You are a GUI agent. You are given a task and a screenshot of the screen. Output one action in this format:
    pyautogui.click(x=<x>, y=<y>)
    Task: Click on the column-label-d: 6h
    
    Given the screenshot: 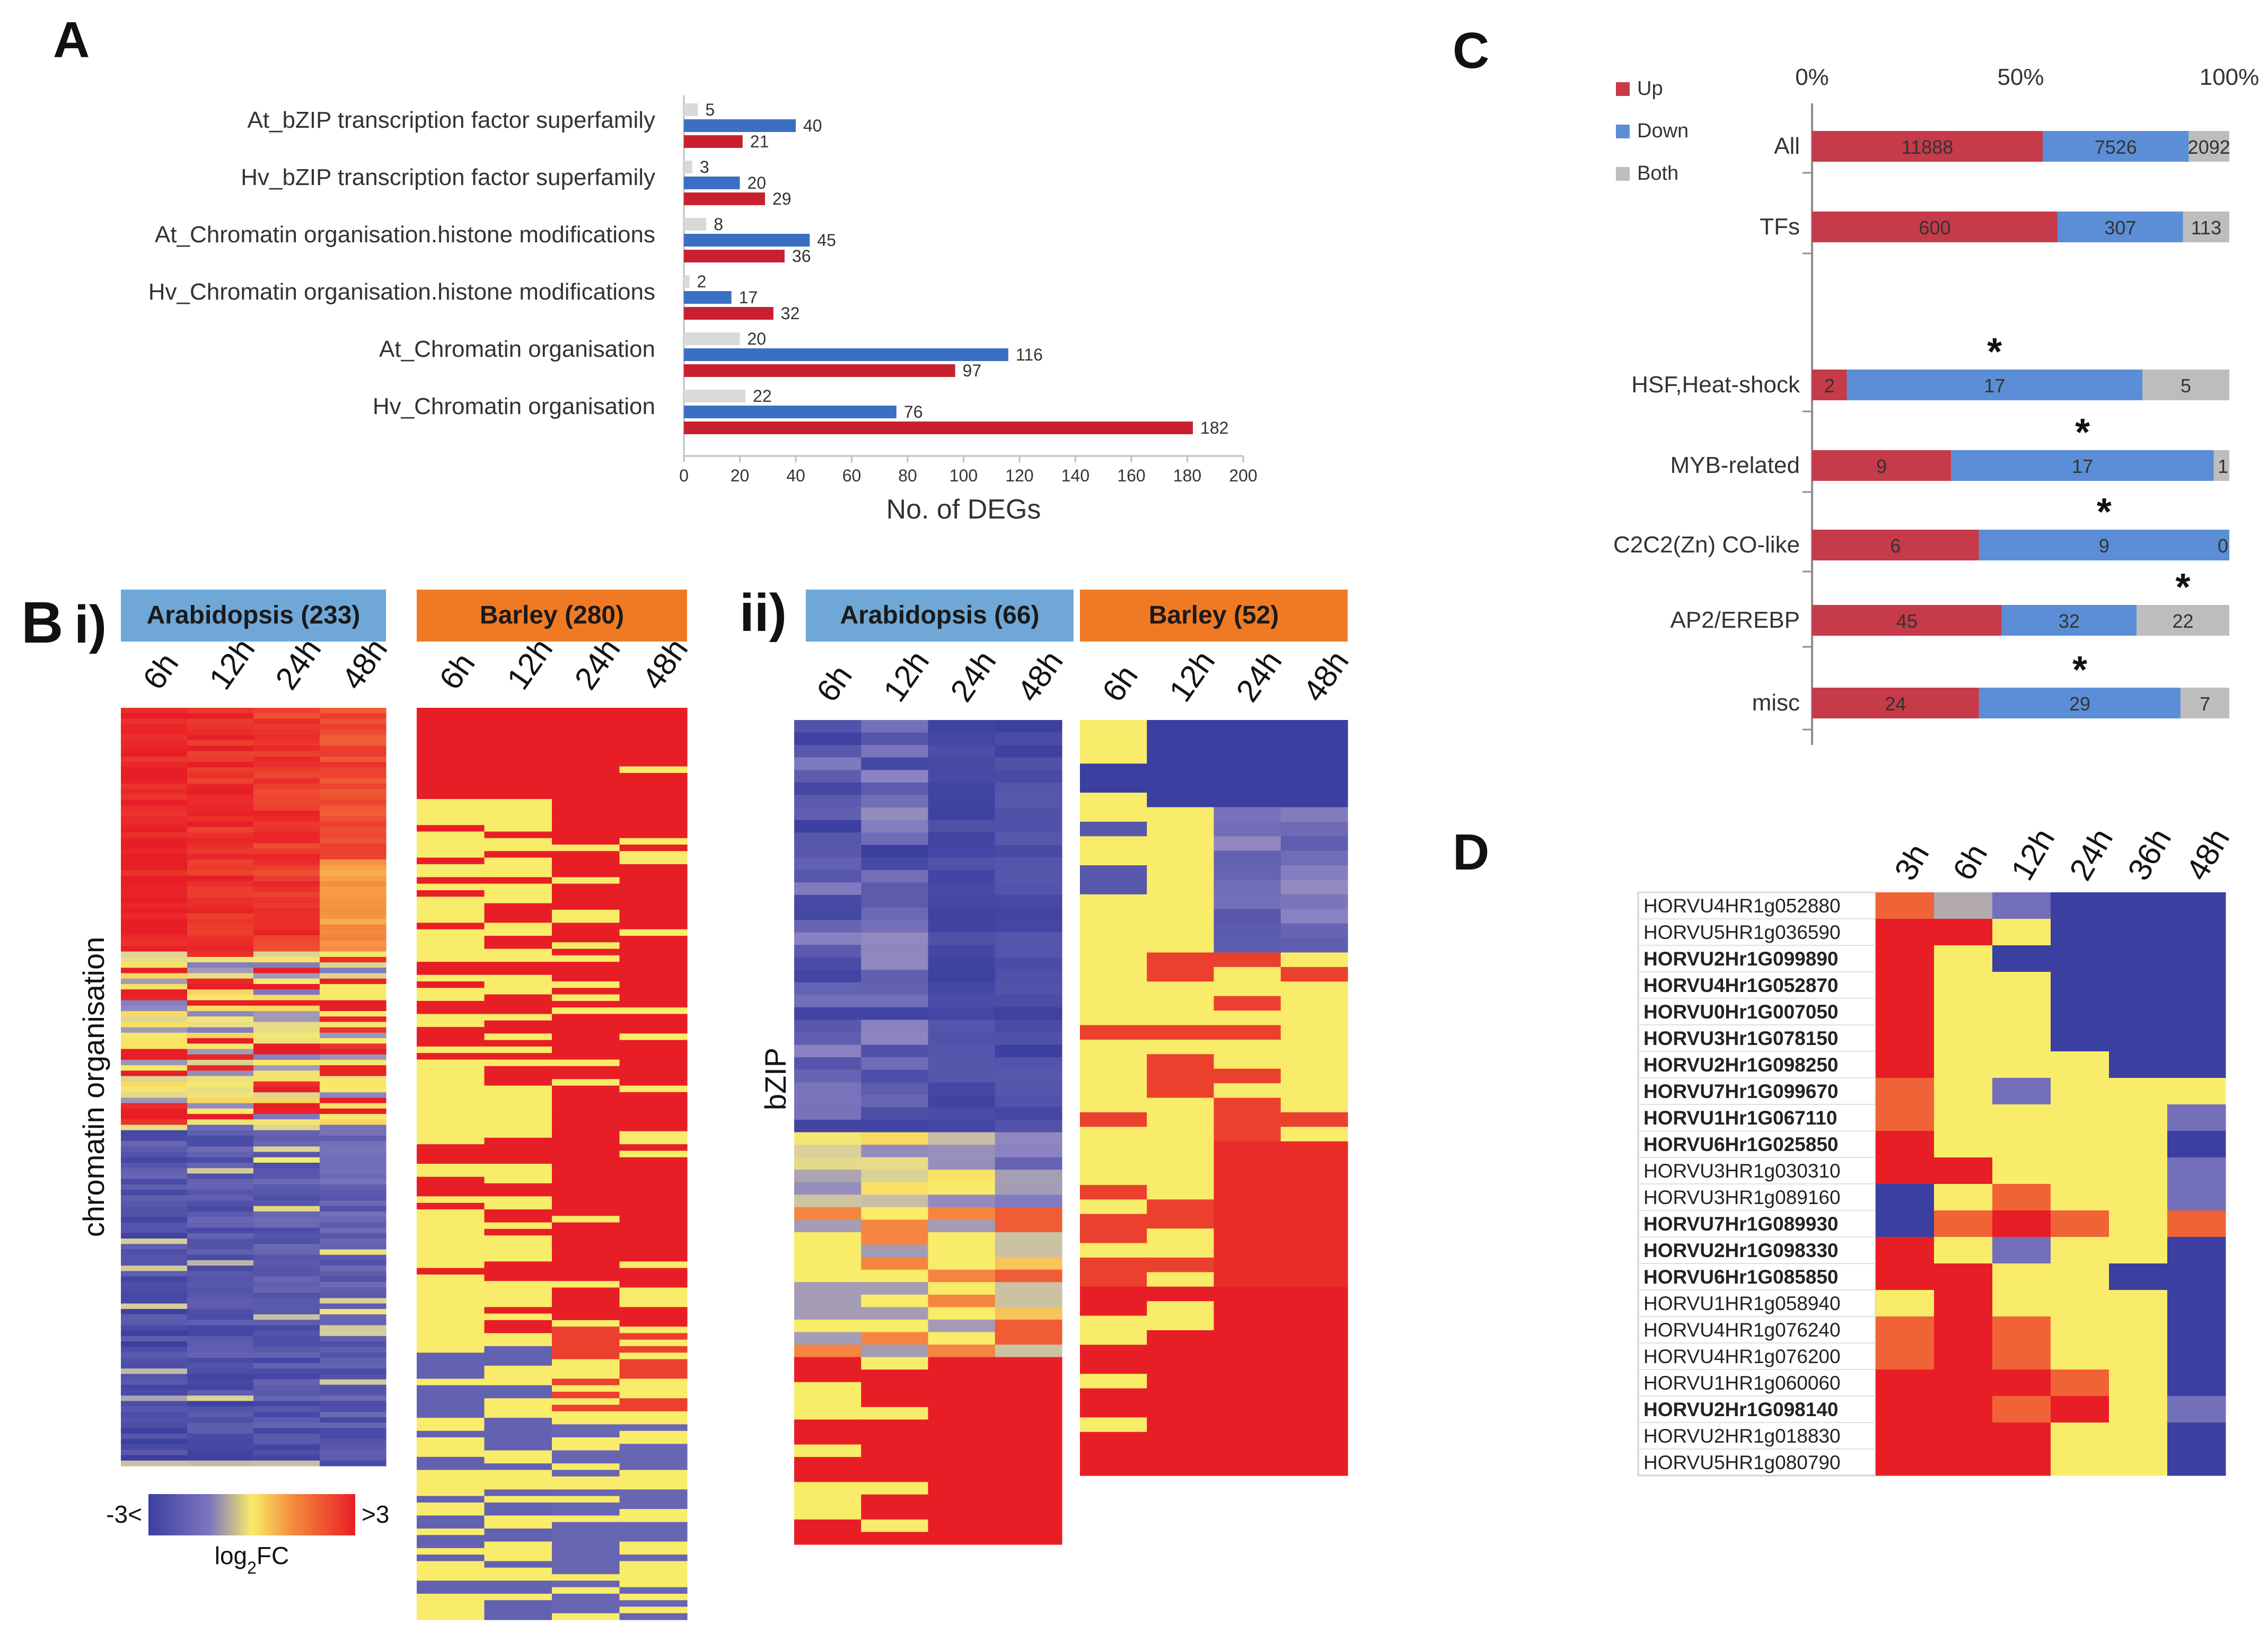 What is the action you would take?
    pyautogui.click(x=1970, y=862)
    